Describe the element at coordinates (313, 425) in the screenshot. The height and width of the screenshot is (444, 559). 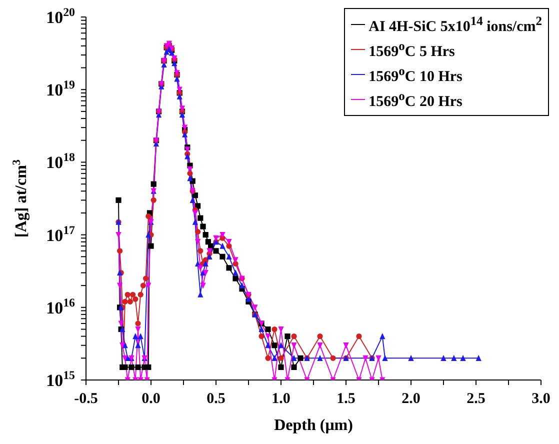
I see `x-axis-title: Depth (μm)` at that location.